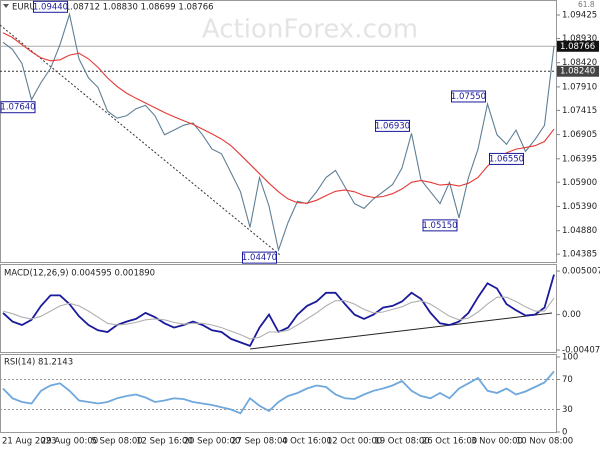  I want to click on x-tick-label: 10 Nov 08:00, so click(544, 442).